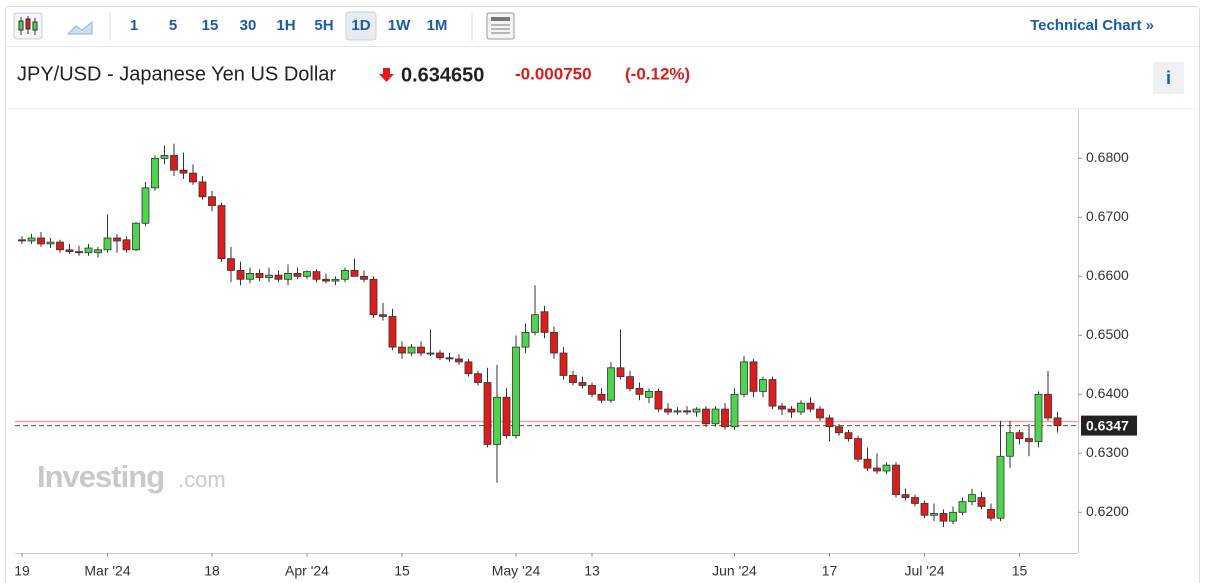 Image resolution: width=1206 pixels, height=583 pixels. Describe the element at coordinates (553, 73) in the screenshot. I see `quote-change: -0.000750` at that location.